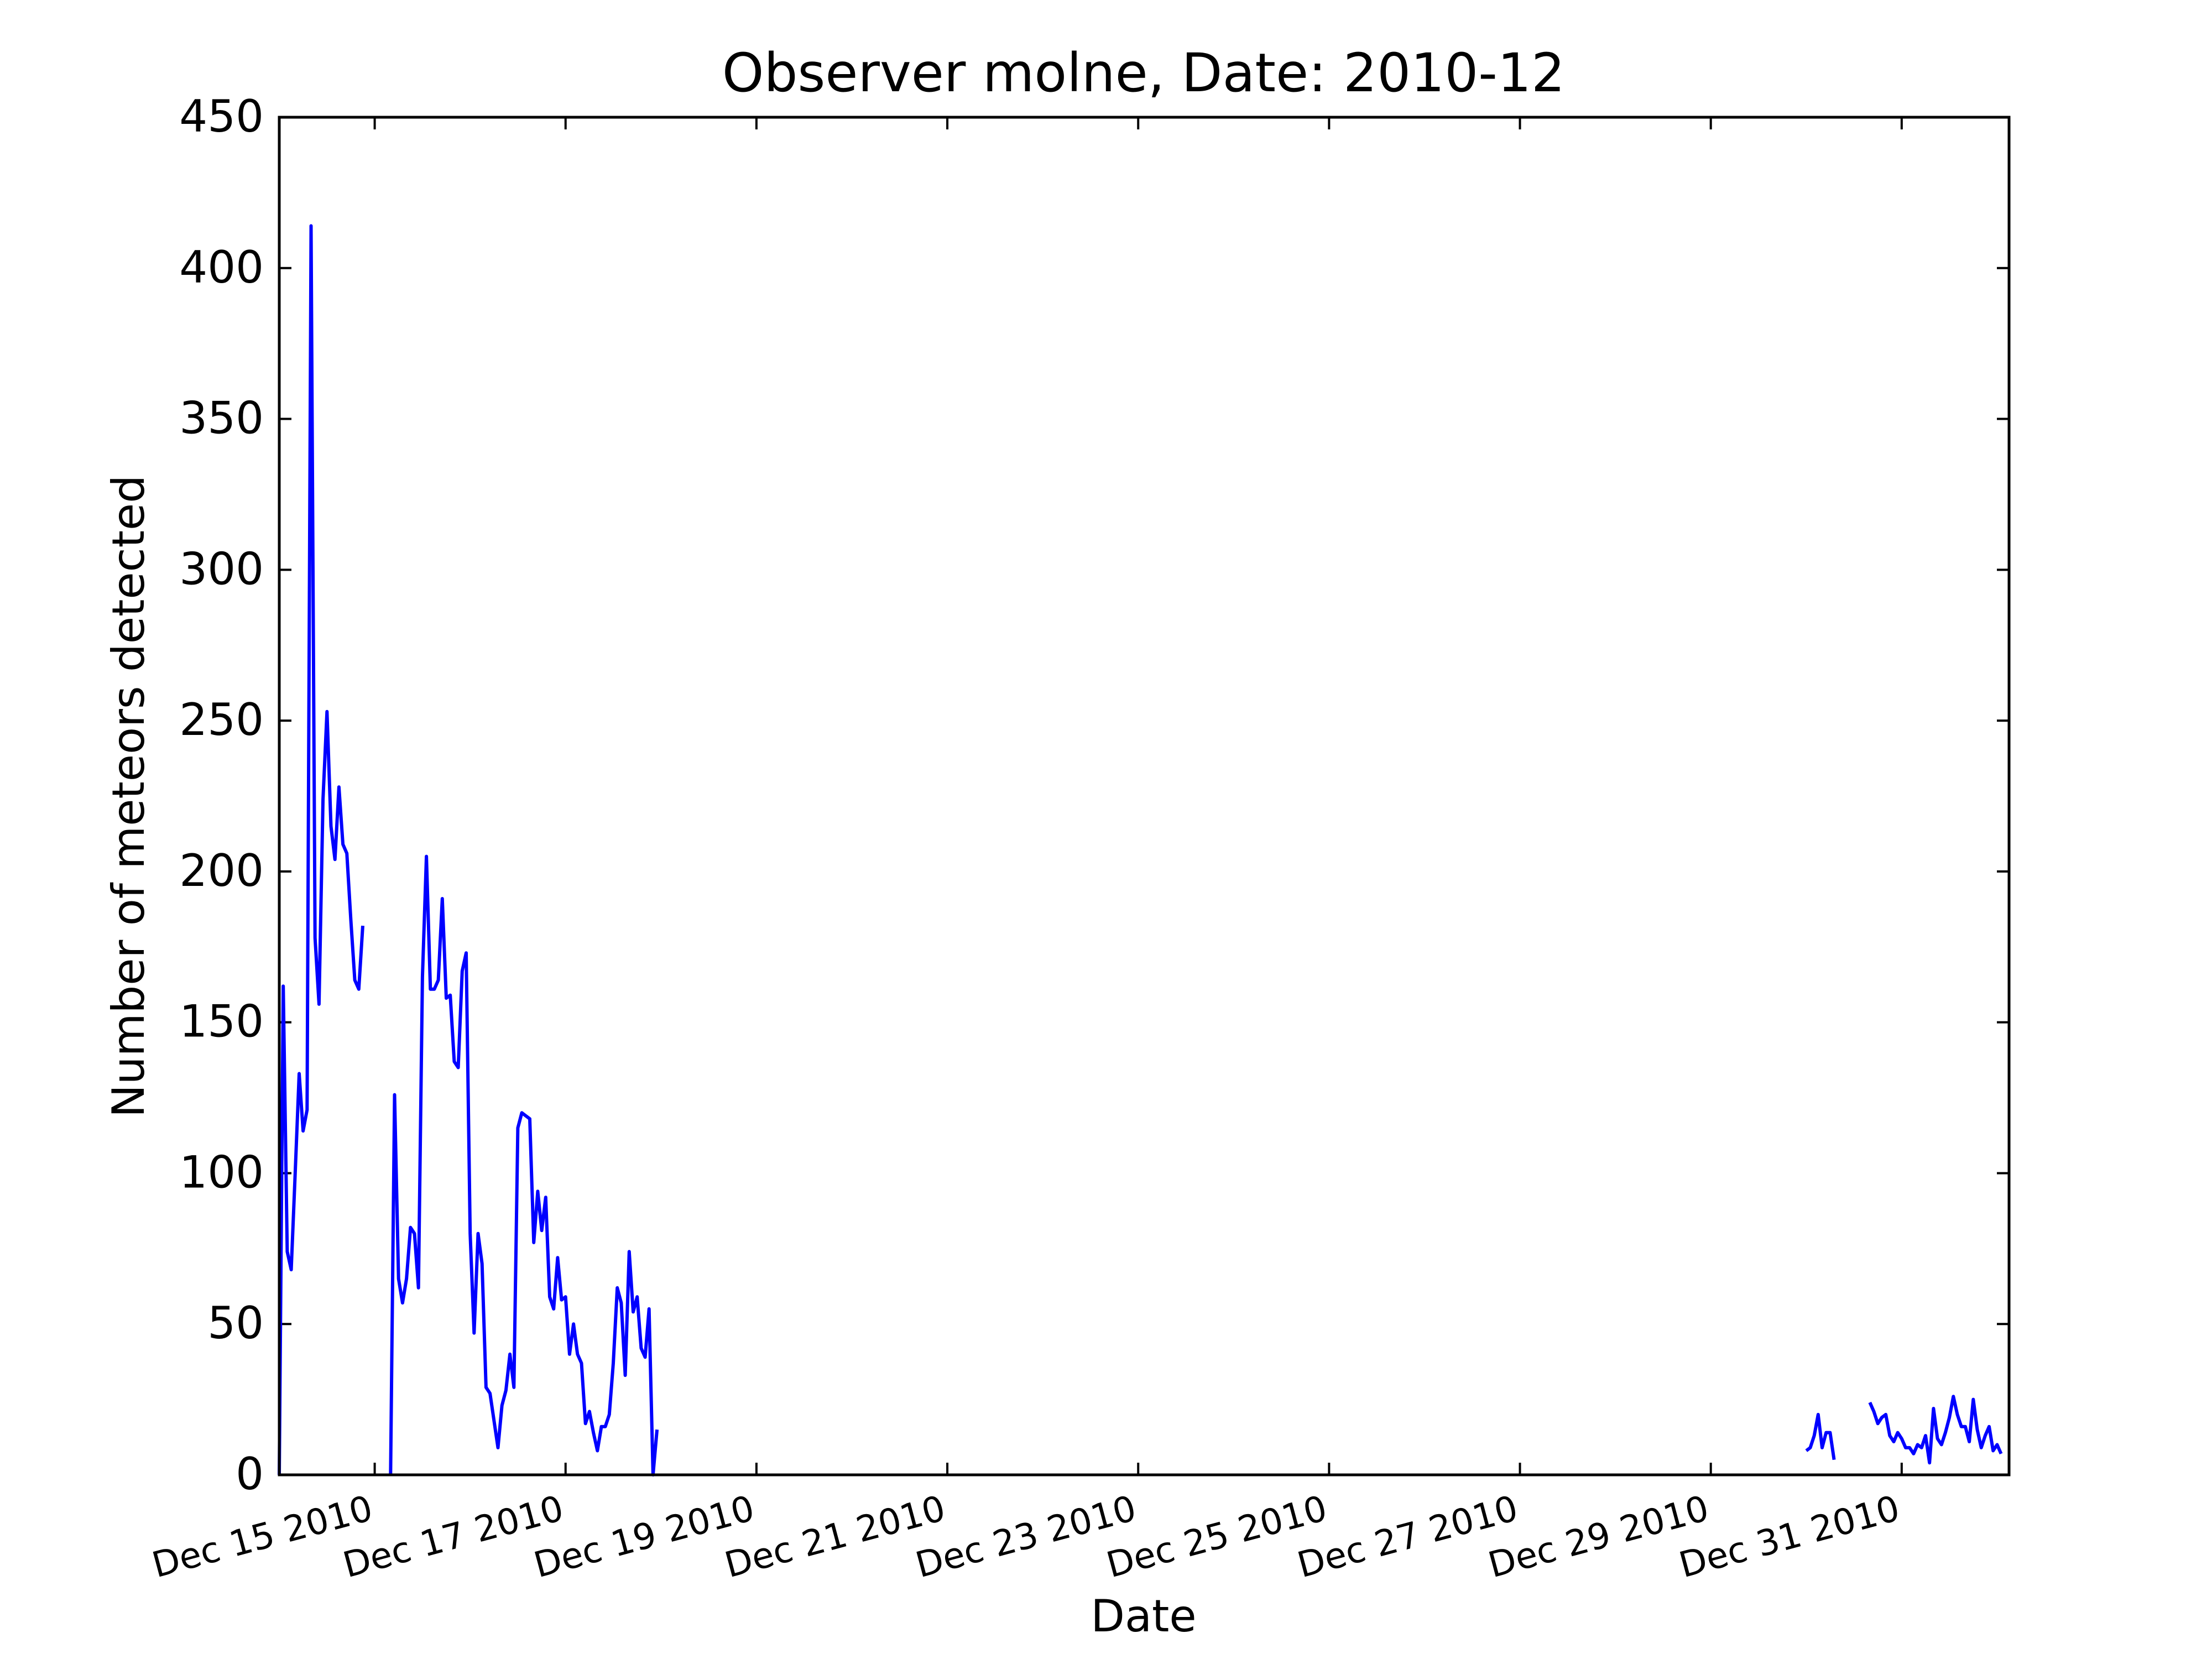  What do you see at coordinates (222, 1172) in the screenshot?
I see `y-tick-label: 100` at bounding box center [222, 1172].